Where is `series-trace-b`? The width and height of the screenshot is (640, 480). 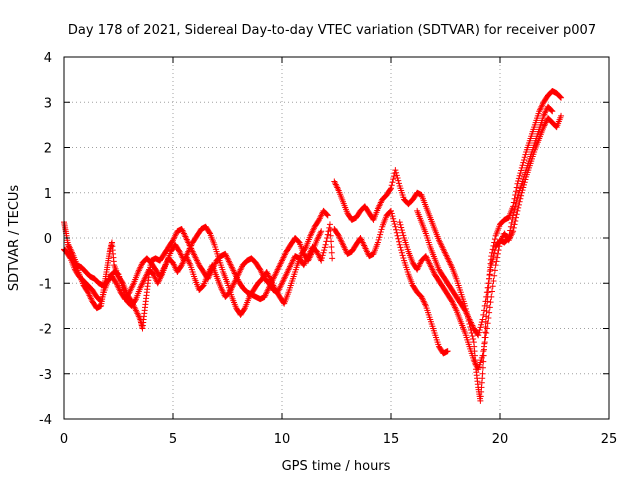
series-trace-b is located at coordinates (196, 262).